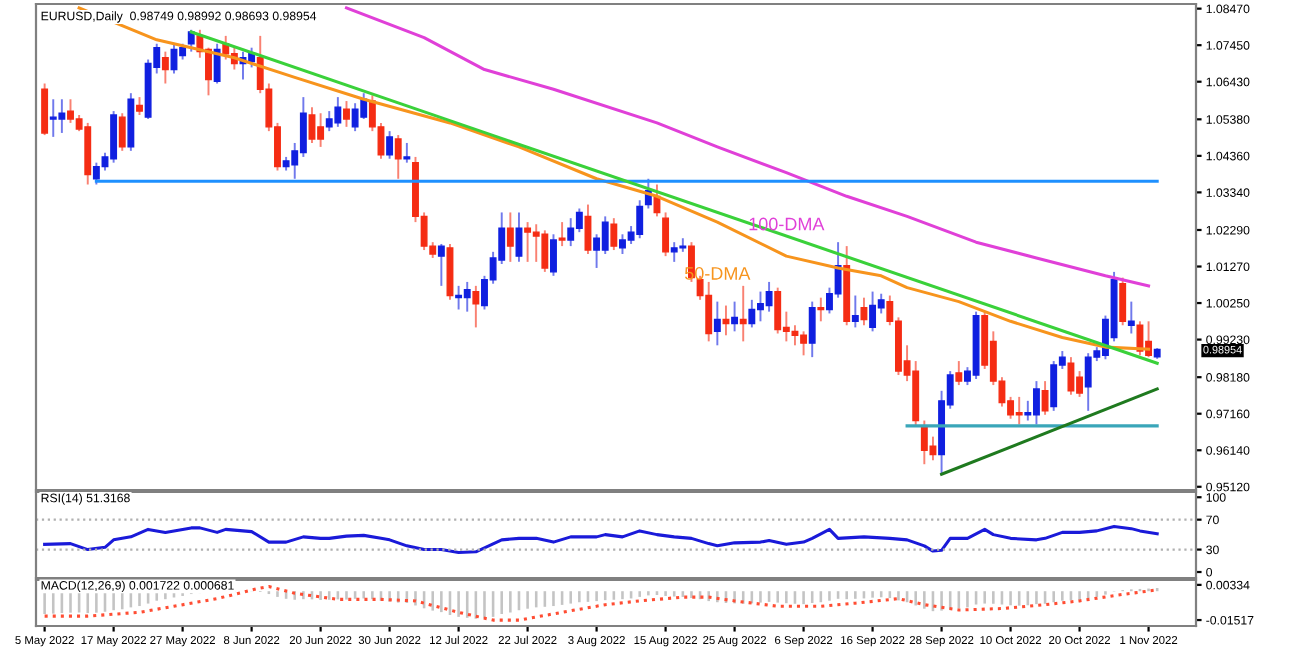 The height and width of the screenshot is (652, 1296). I want to click on series-label: 100-DMA, so click(787, 224).